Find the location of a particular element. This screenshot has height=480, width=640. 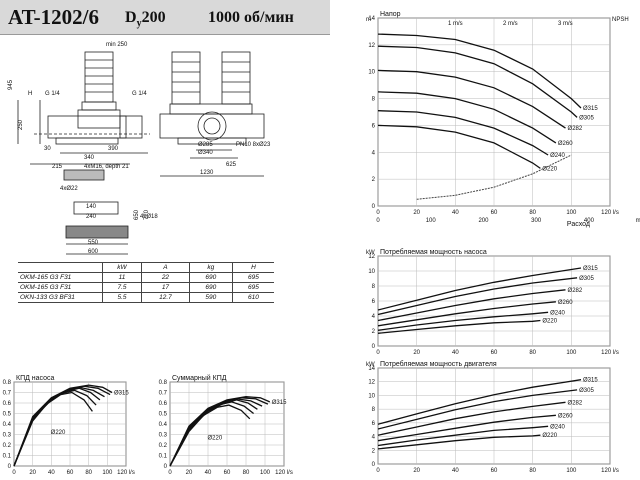

chart-title: Потребляемая мощность насоса is located at coordinates (433, 252).